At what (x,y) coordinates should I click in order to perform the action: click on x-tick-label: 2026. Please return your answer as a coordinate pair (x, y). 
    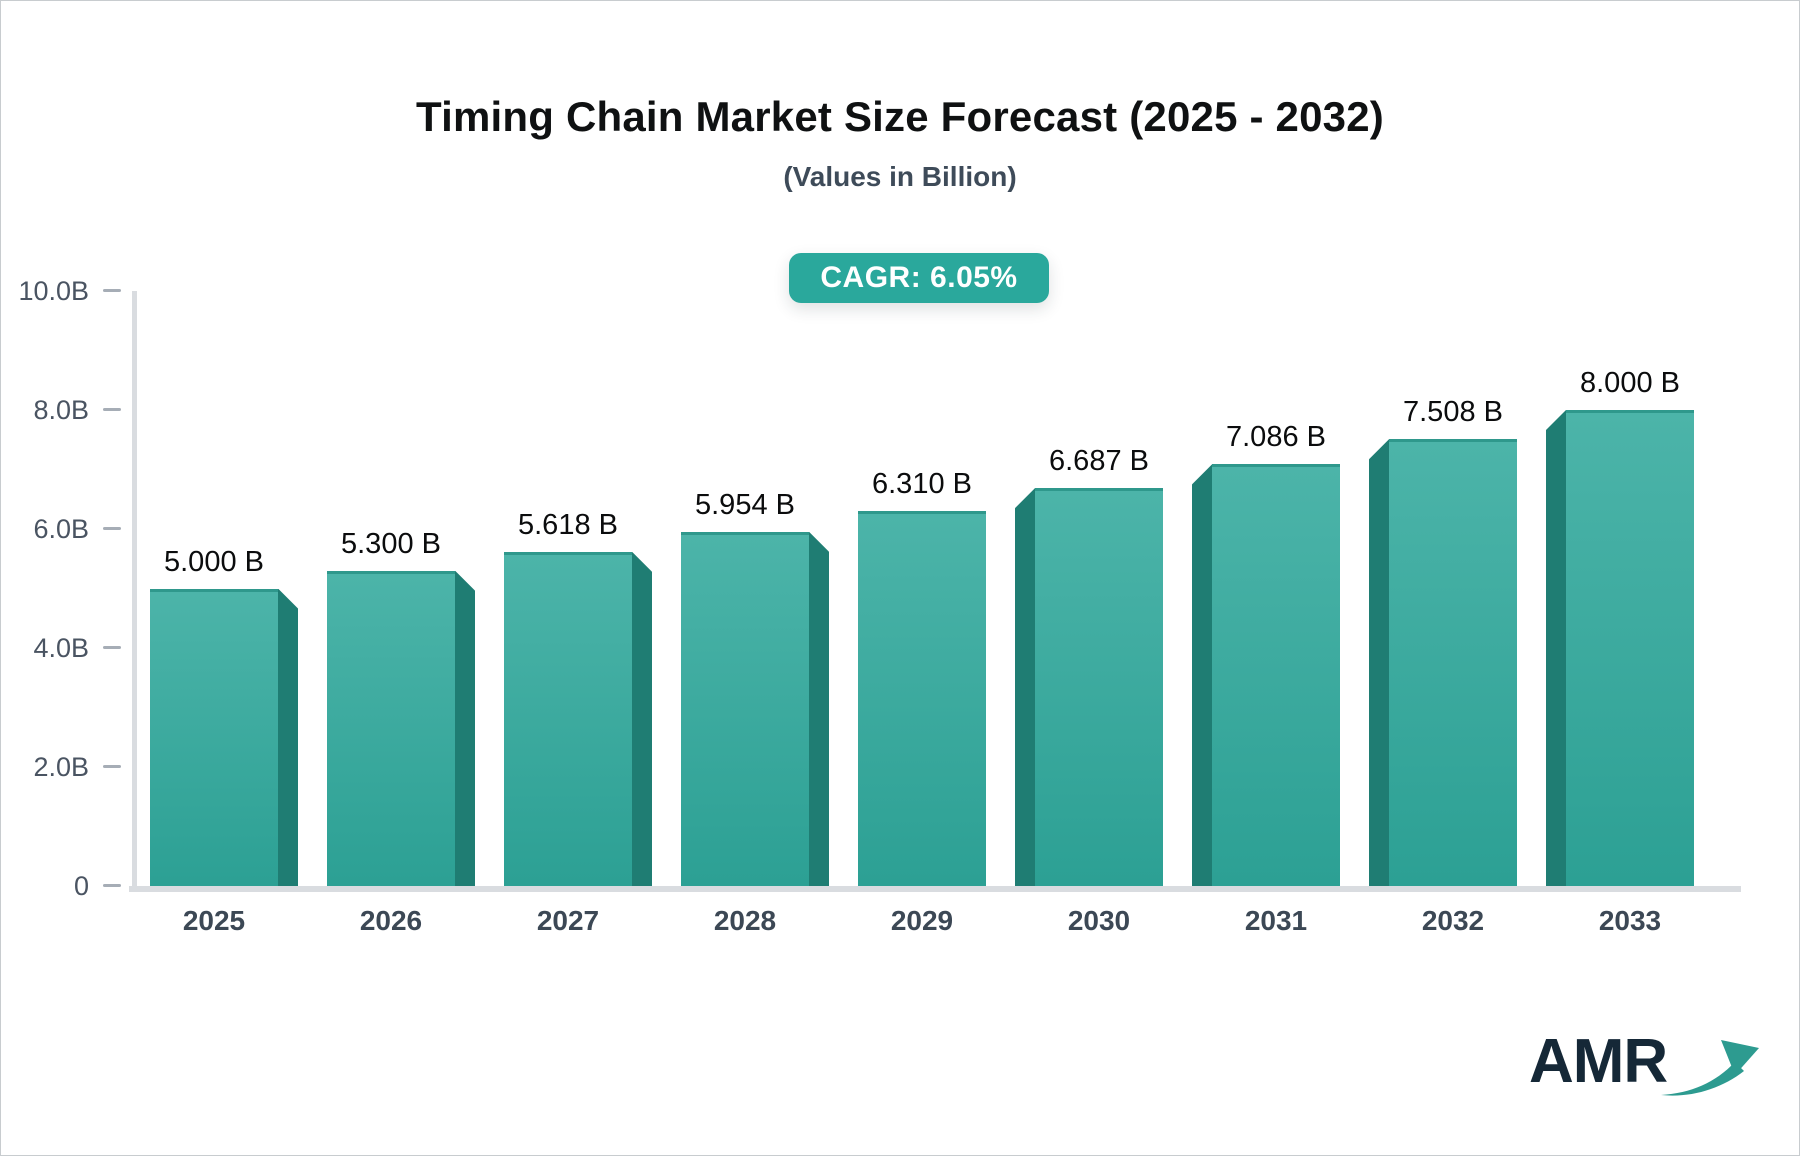
    Looking at the image, I should click on (391, 920).